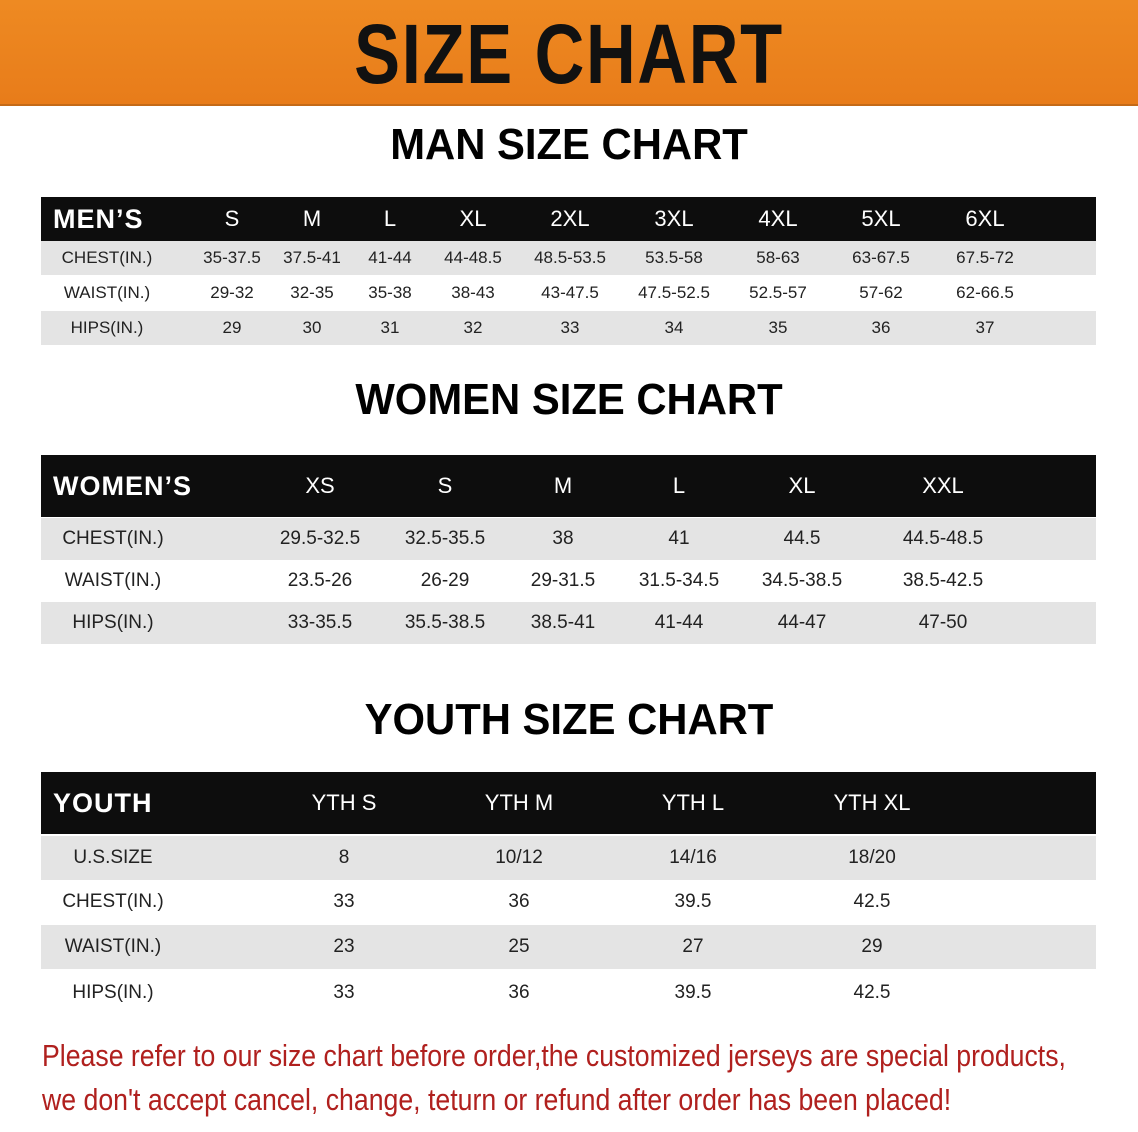 The image size is (1138, 1132). I want to click on youth-size-header: YTH S, so click(344, 802).